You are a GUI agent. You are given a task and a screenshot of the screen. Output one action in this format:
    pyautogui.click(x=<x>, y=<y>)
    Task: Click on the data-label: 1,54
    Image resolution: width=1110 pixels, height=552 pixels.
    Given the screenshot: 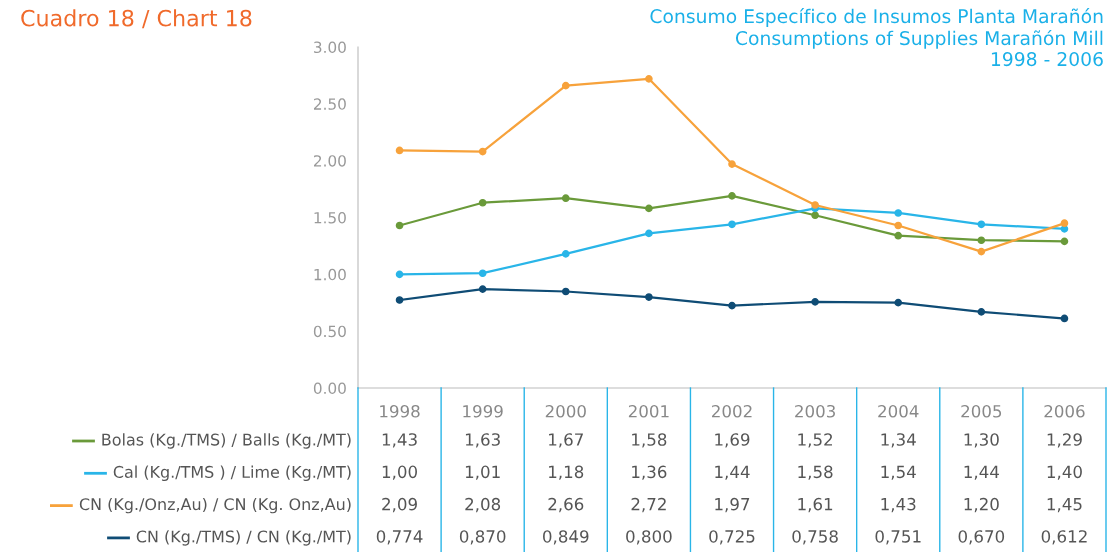 What is the action you would take?
    pyautogui.click(x=898, y=472)
    